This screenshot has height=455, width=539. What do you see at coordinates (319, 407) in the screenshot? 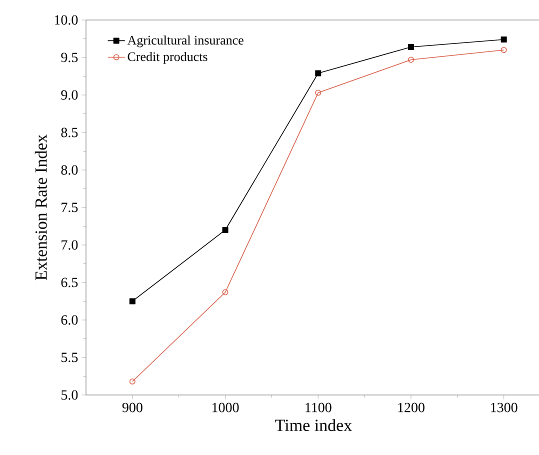
I see `x-tick-label: 1100` at bounding box center [319, 407].